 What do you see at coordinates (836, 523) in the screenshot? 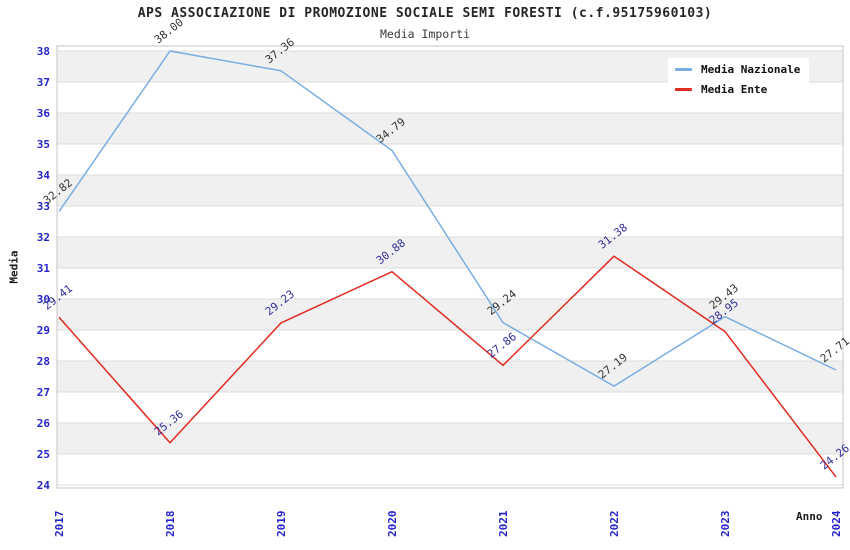
I see `x-tick-label: 2024` at bounding box center [836, 523].